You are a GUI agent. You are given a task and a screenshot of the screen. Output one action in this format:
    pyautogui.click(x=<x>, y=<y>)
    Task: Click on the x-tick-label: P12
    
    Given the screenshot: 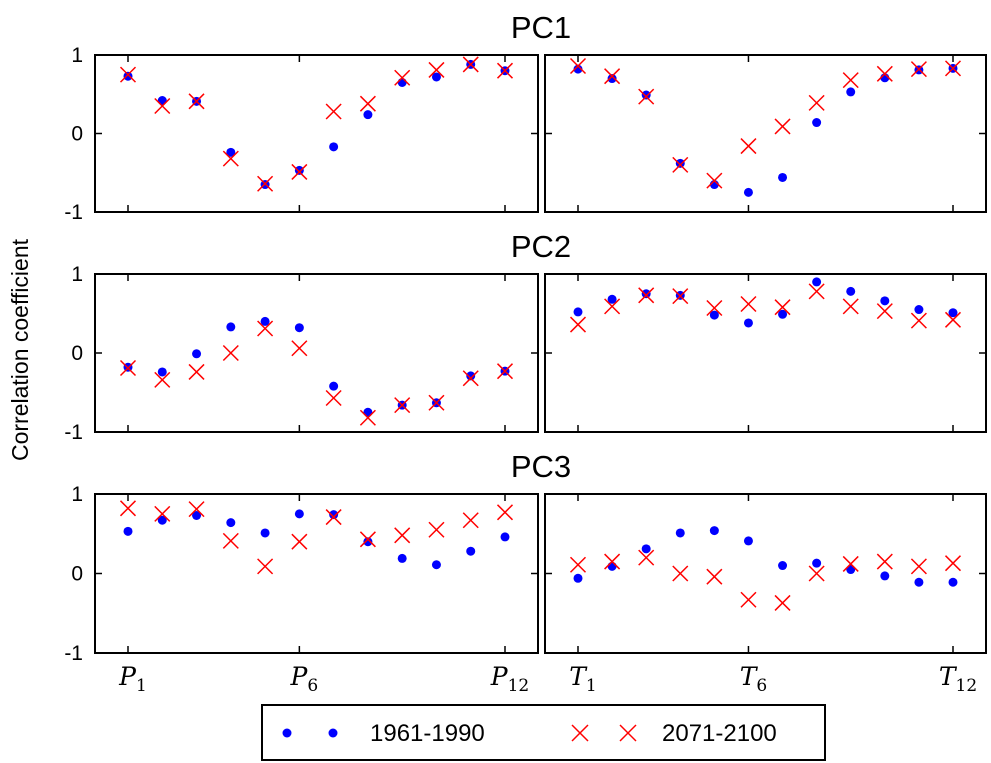 What is the action you would take?
    pyautogui.click(x=509, y=679)
    